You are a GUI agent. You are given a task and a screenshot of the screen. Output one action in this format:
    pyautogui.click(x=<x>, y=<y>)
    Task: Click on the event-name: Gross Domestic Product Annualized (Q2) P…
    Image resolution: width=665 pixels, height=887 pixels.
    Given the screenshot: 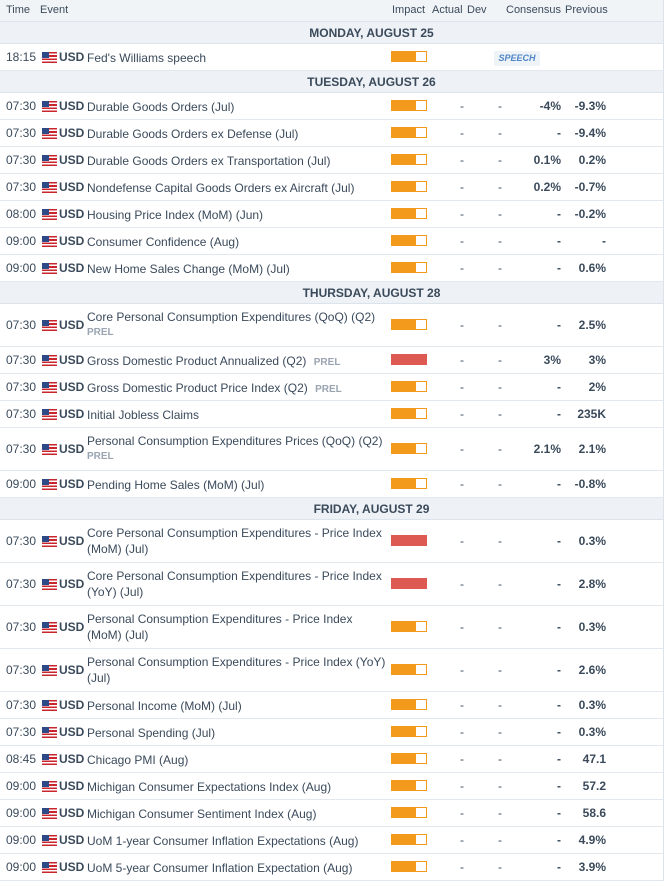 What is the action you would take?
    pyautogui.click(x=237, y=362)
    